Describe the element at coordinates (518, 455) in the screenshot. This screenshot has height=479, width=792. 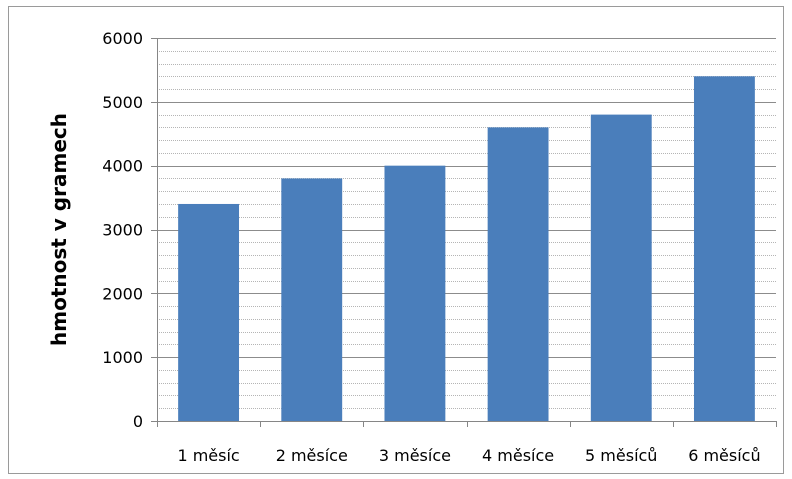
I see `x-tick-label: 4 měsíce` at that location.